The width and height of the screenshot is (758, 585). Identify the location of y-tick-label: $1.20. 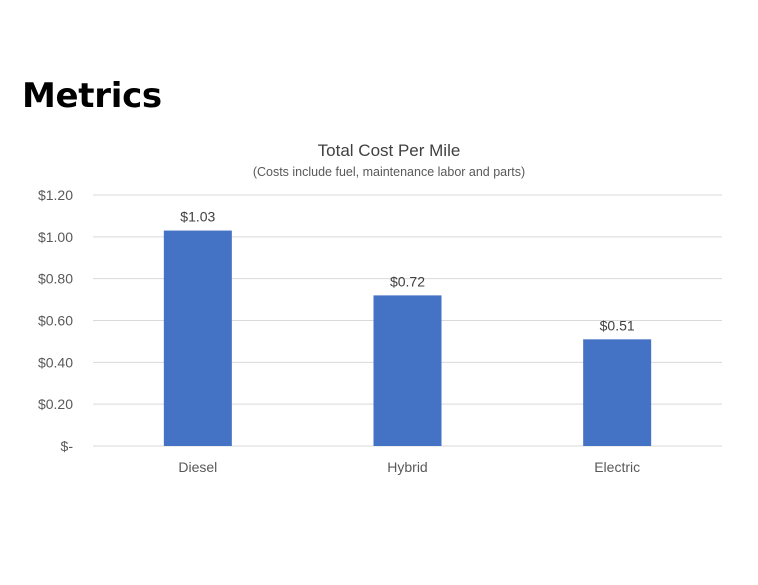
(55, 195).